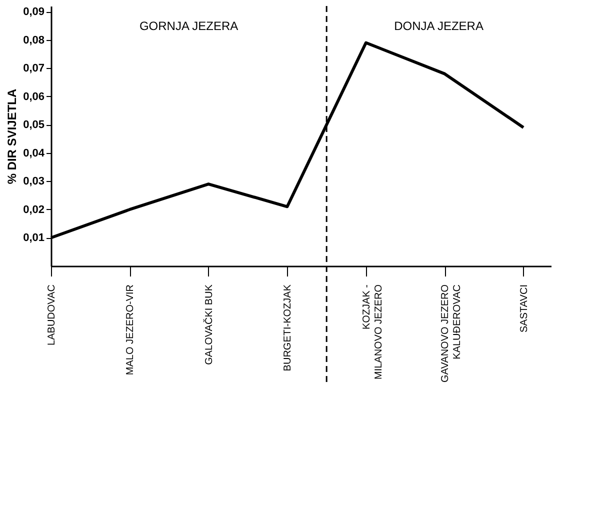 This screenshot has height=518, width=606. Describe the element at coordinates (288, 328) in the screenshot. I see `x-tick-label: BURGETI-KOZJAK` at that location.